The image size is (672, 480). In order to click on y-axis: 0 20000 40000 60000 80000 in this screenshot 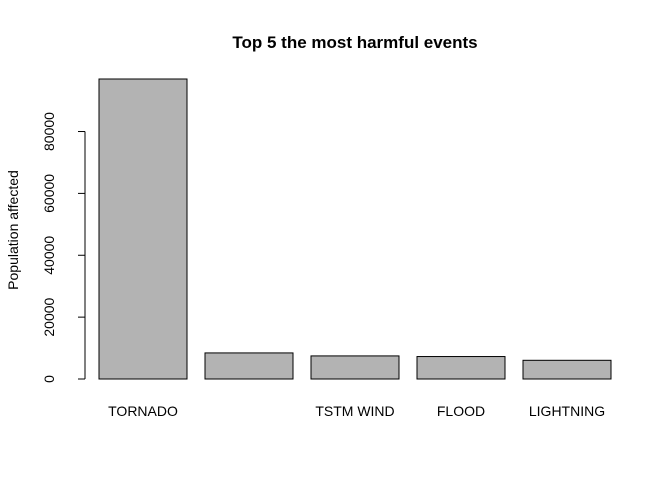, I will do `click(63, 247)`.